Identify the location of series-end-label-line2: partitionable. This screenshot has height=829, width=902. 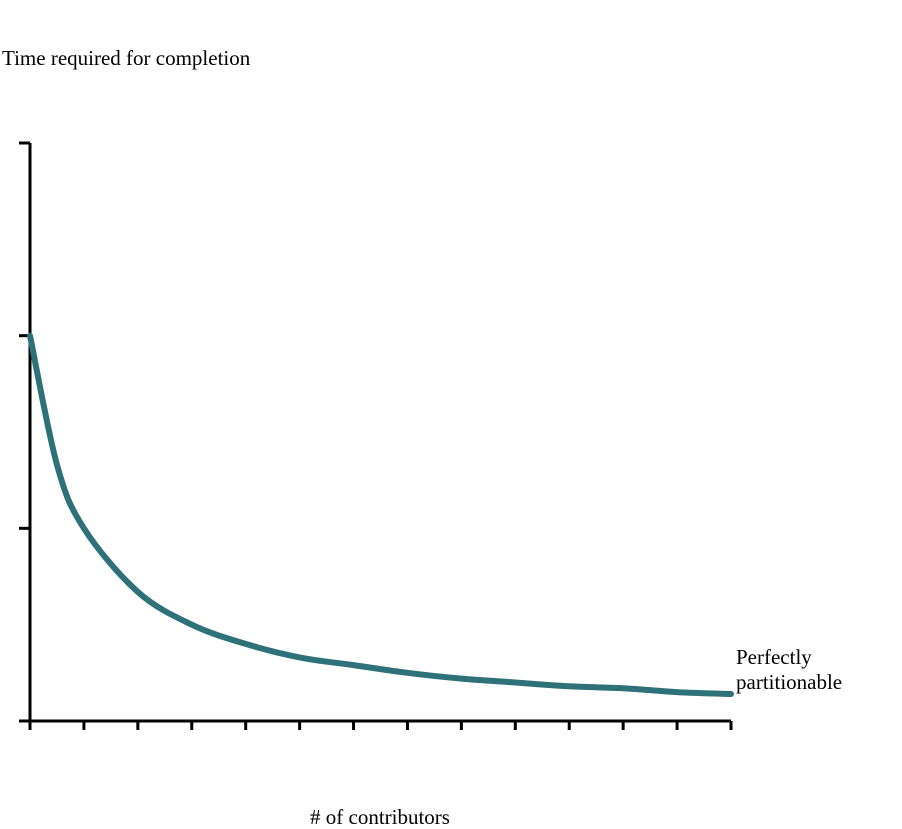
(789, 682).